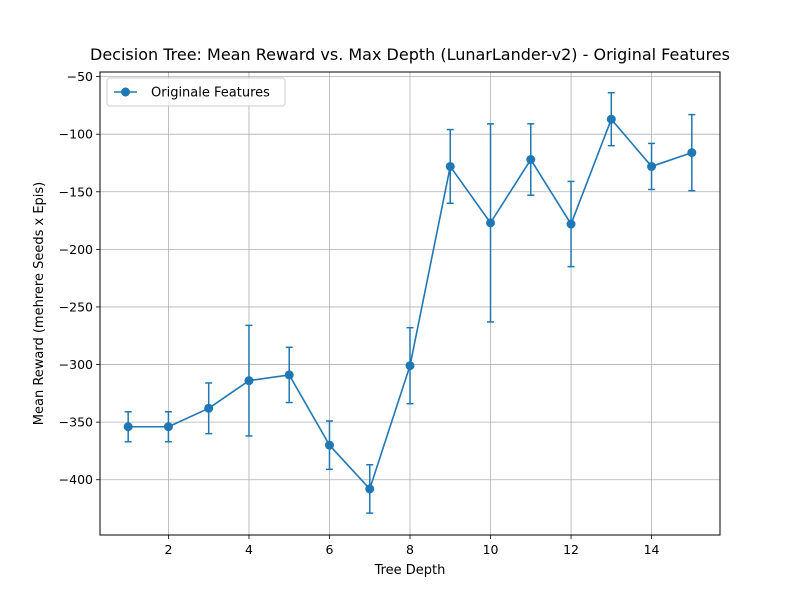  What do you see at coordinates (80, 76) in the screenshot?
I see `y-tick-label: −50` at bounding box center [80, 76].